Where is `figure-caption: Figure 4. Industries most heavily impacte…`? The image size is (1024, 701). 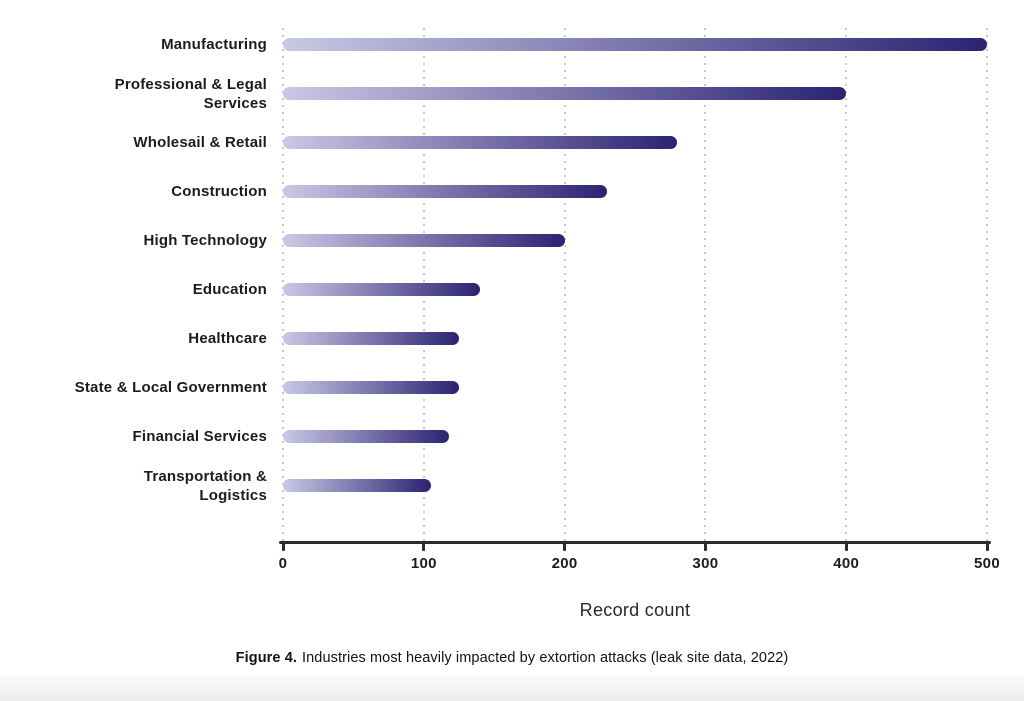
figure-caption: Figure 4. Industries most heavily impacte… is located at coordinates (512, 658).